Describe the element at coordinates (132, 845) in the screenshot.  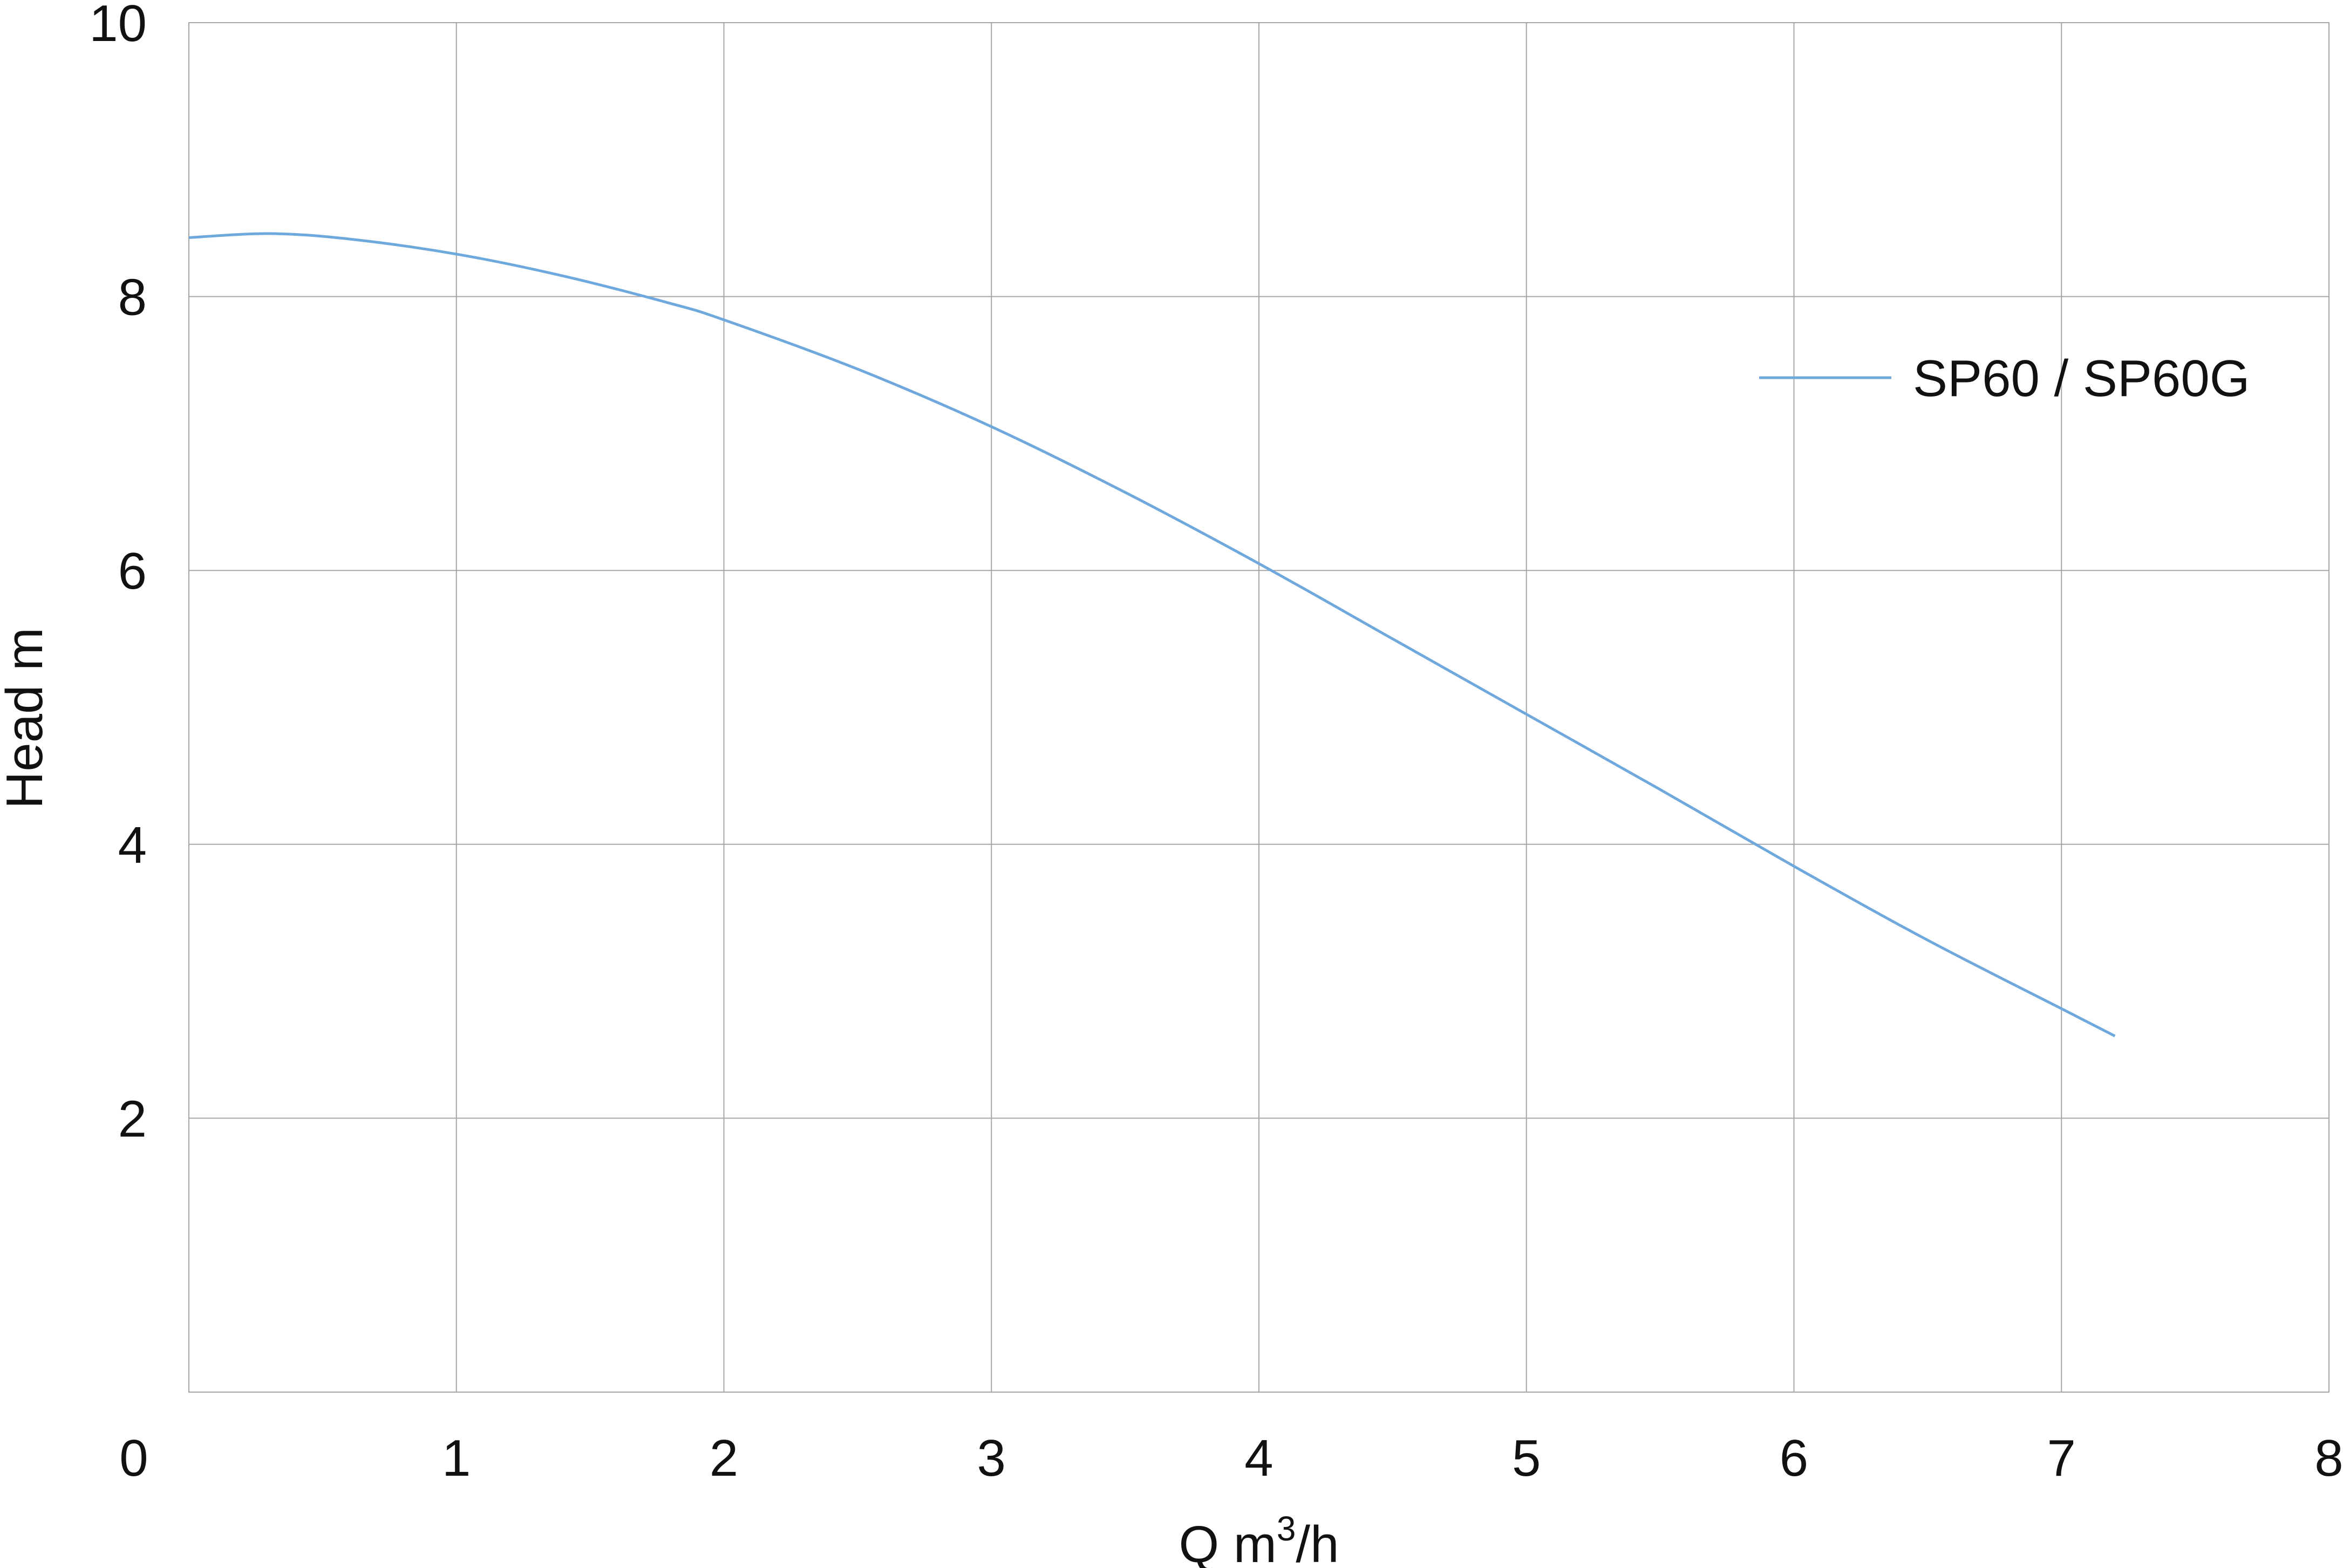
I see `y-tick-label: 4` at that location.